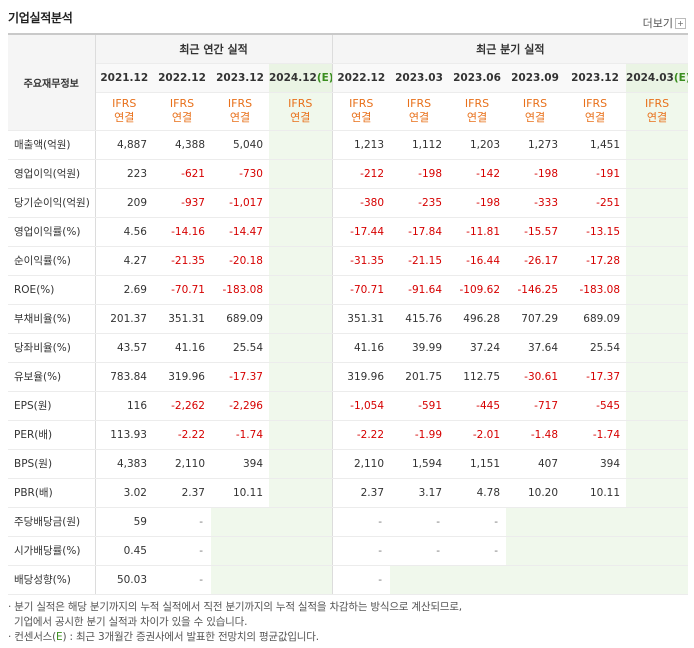  Describe the element at coordinates (124, 405) in the screenshot. I see `table-cell: 116` at that location.